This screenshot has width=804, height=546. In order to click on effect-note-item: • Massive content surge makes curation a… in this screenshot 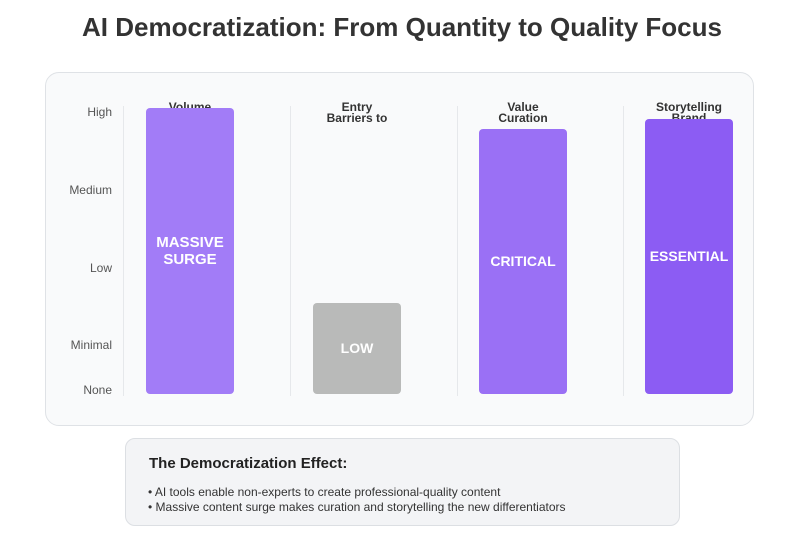, I will do `click(357, 507)`.